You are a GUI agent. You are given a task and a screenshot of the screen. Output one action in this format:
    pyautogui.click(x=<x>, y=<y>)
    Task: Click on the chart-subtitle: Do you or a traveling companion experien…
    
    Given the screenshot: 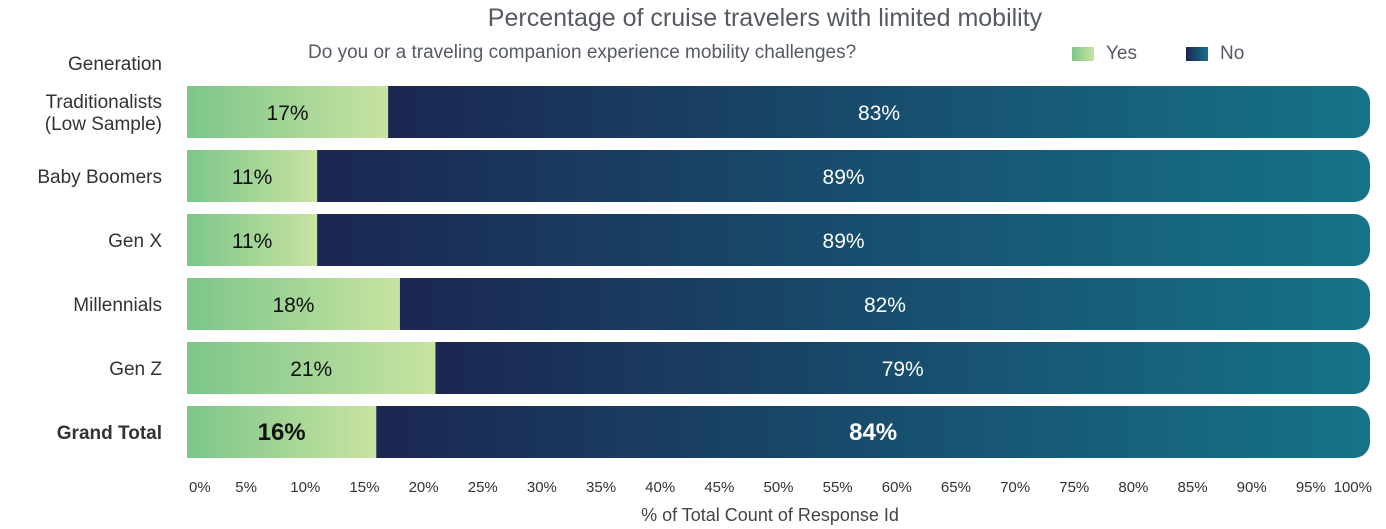 What is the action you would take?
    pyautogui.click(x=582, y=52)
    